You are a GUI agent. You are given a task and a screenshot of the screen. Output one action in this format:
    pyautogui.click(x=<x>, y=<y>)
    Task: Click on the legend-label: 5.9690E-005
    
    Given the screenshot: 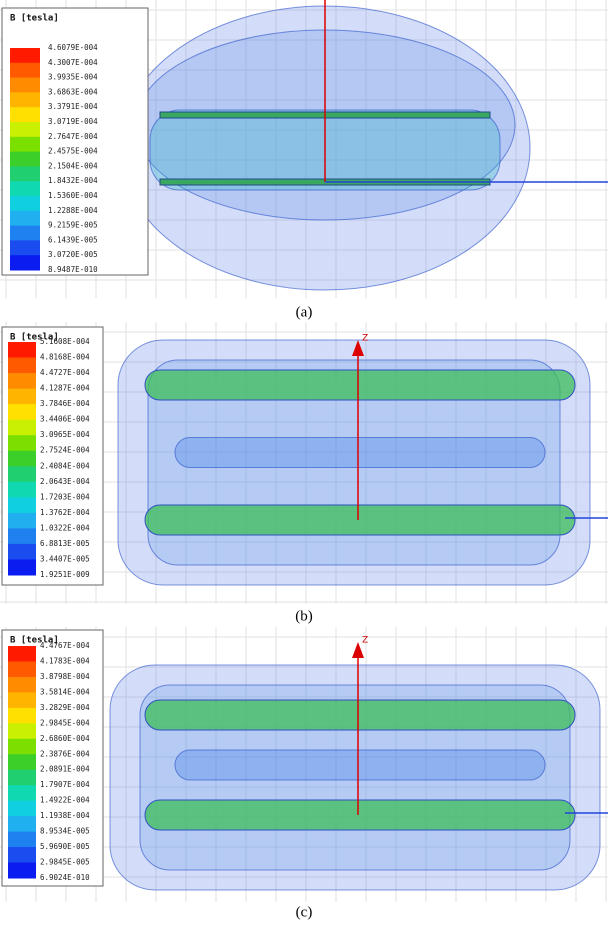 What is the action you would take?
    pyautogui.click(x=65, y=846)
    